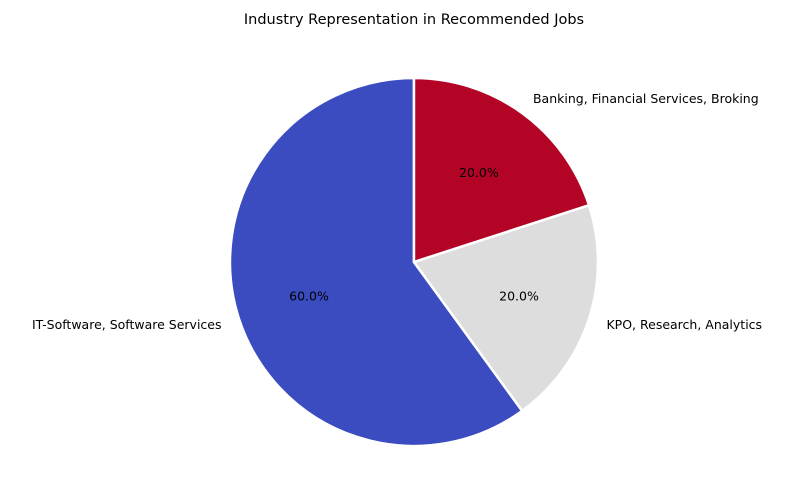  I want to click on pie-percent-label-1: 20.0%, so click(519, 296).